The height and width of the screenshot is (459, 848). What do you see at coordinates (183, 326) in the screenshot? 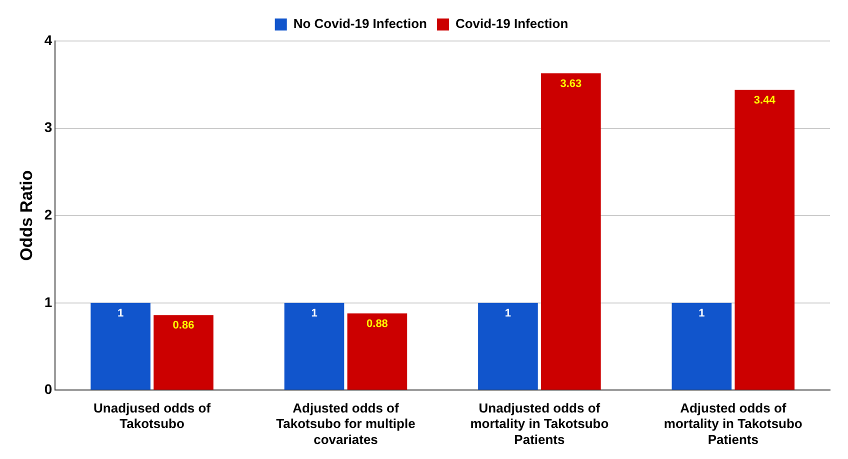
I see `data-label: 0.86` at bounding box center [183, 326].